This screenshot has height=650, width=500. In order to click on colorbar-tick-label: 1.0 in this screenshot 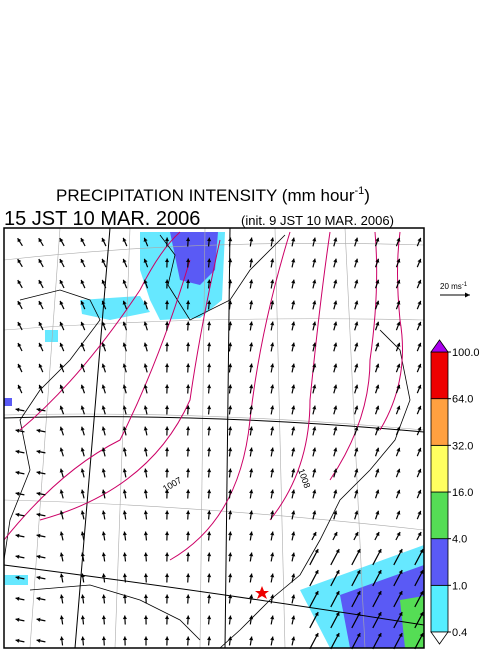, I will do `click(459, 586)`.